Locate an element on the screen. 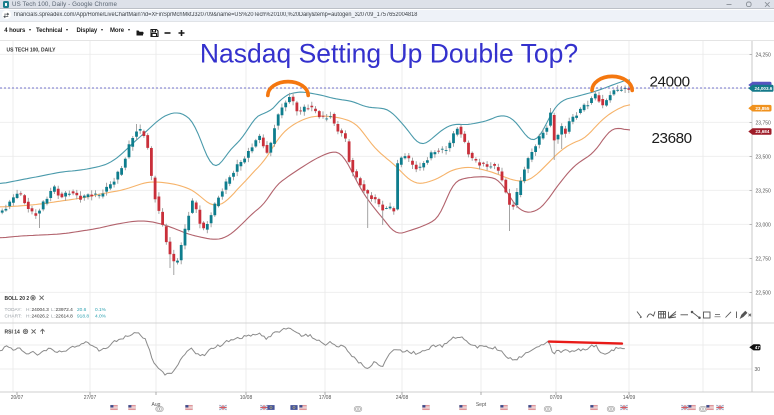 Image resolution: width=774 pixels, height=415 pixels. svg-text: 23972.4 is located at coordinates (65, 310).